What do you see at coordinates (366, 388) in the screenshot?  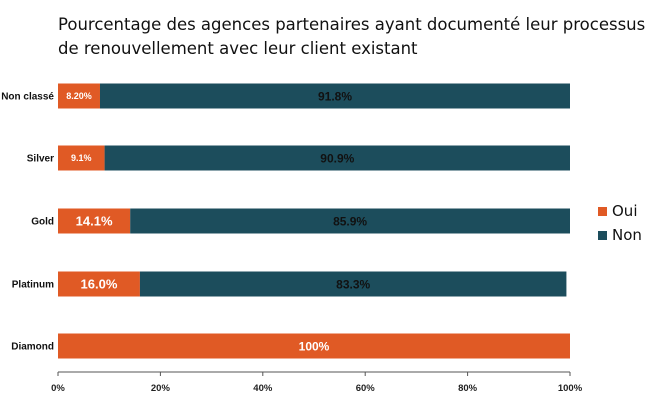 I see `x-tick-label: 60%` at bounding box center [366, 388].